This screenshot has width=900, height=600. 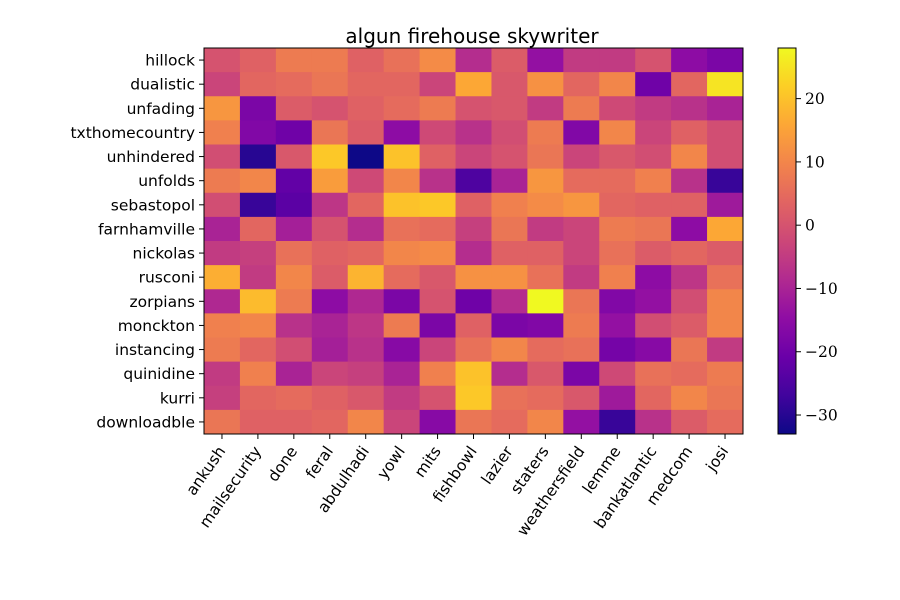 I want to click on colorbar-tick-label: 0, so click(x=810, y=226).